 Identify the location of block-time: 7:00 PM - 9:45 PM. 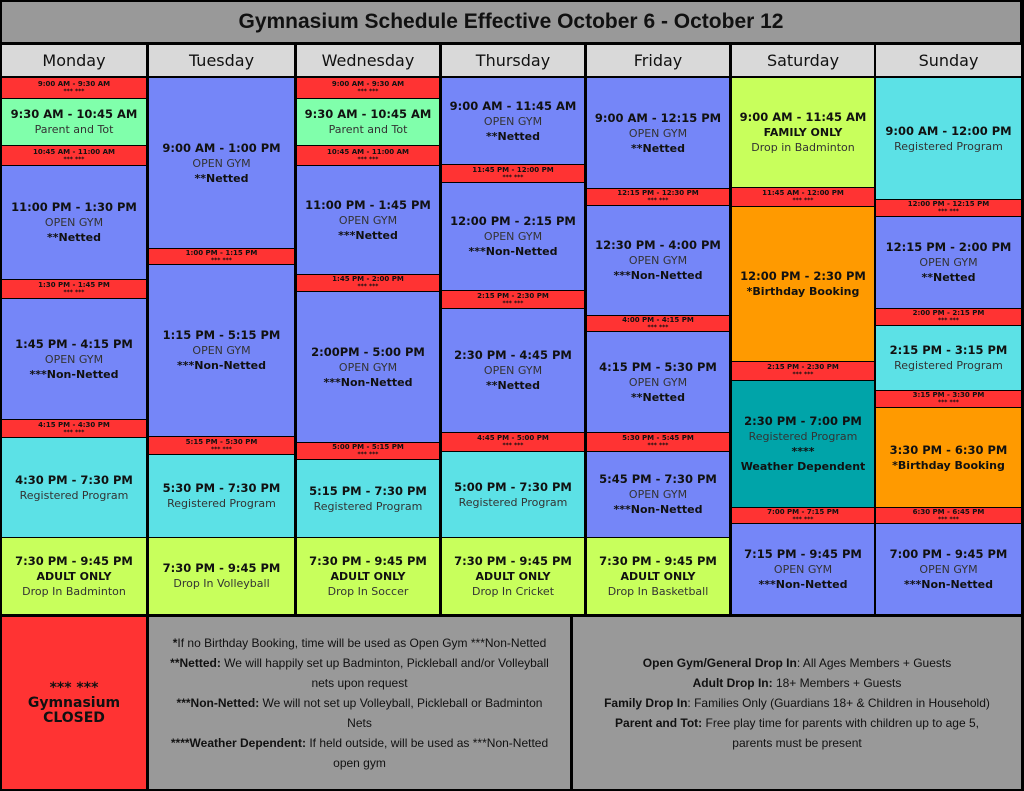
(948, 553).